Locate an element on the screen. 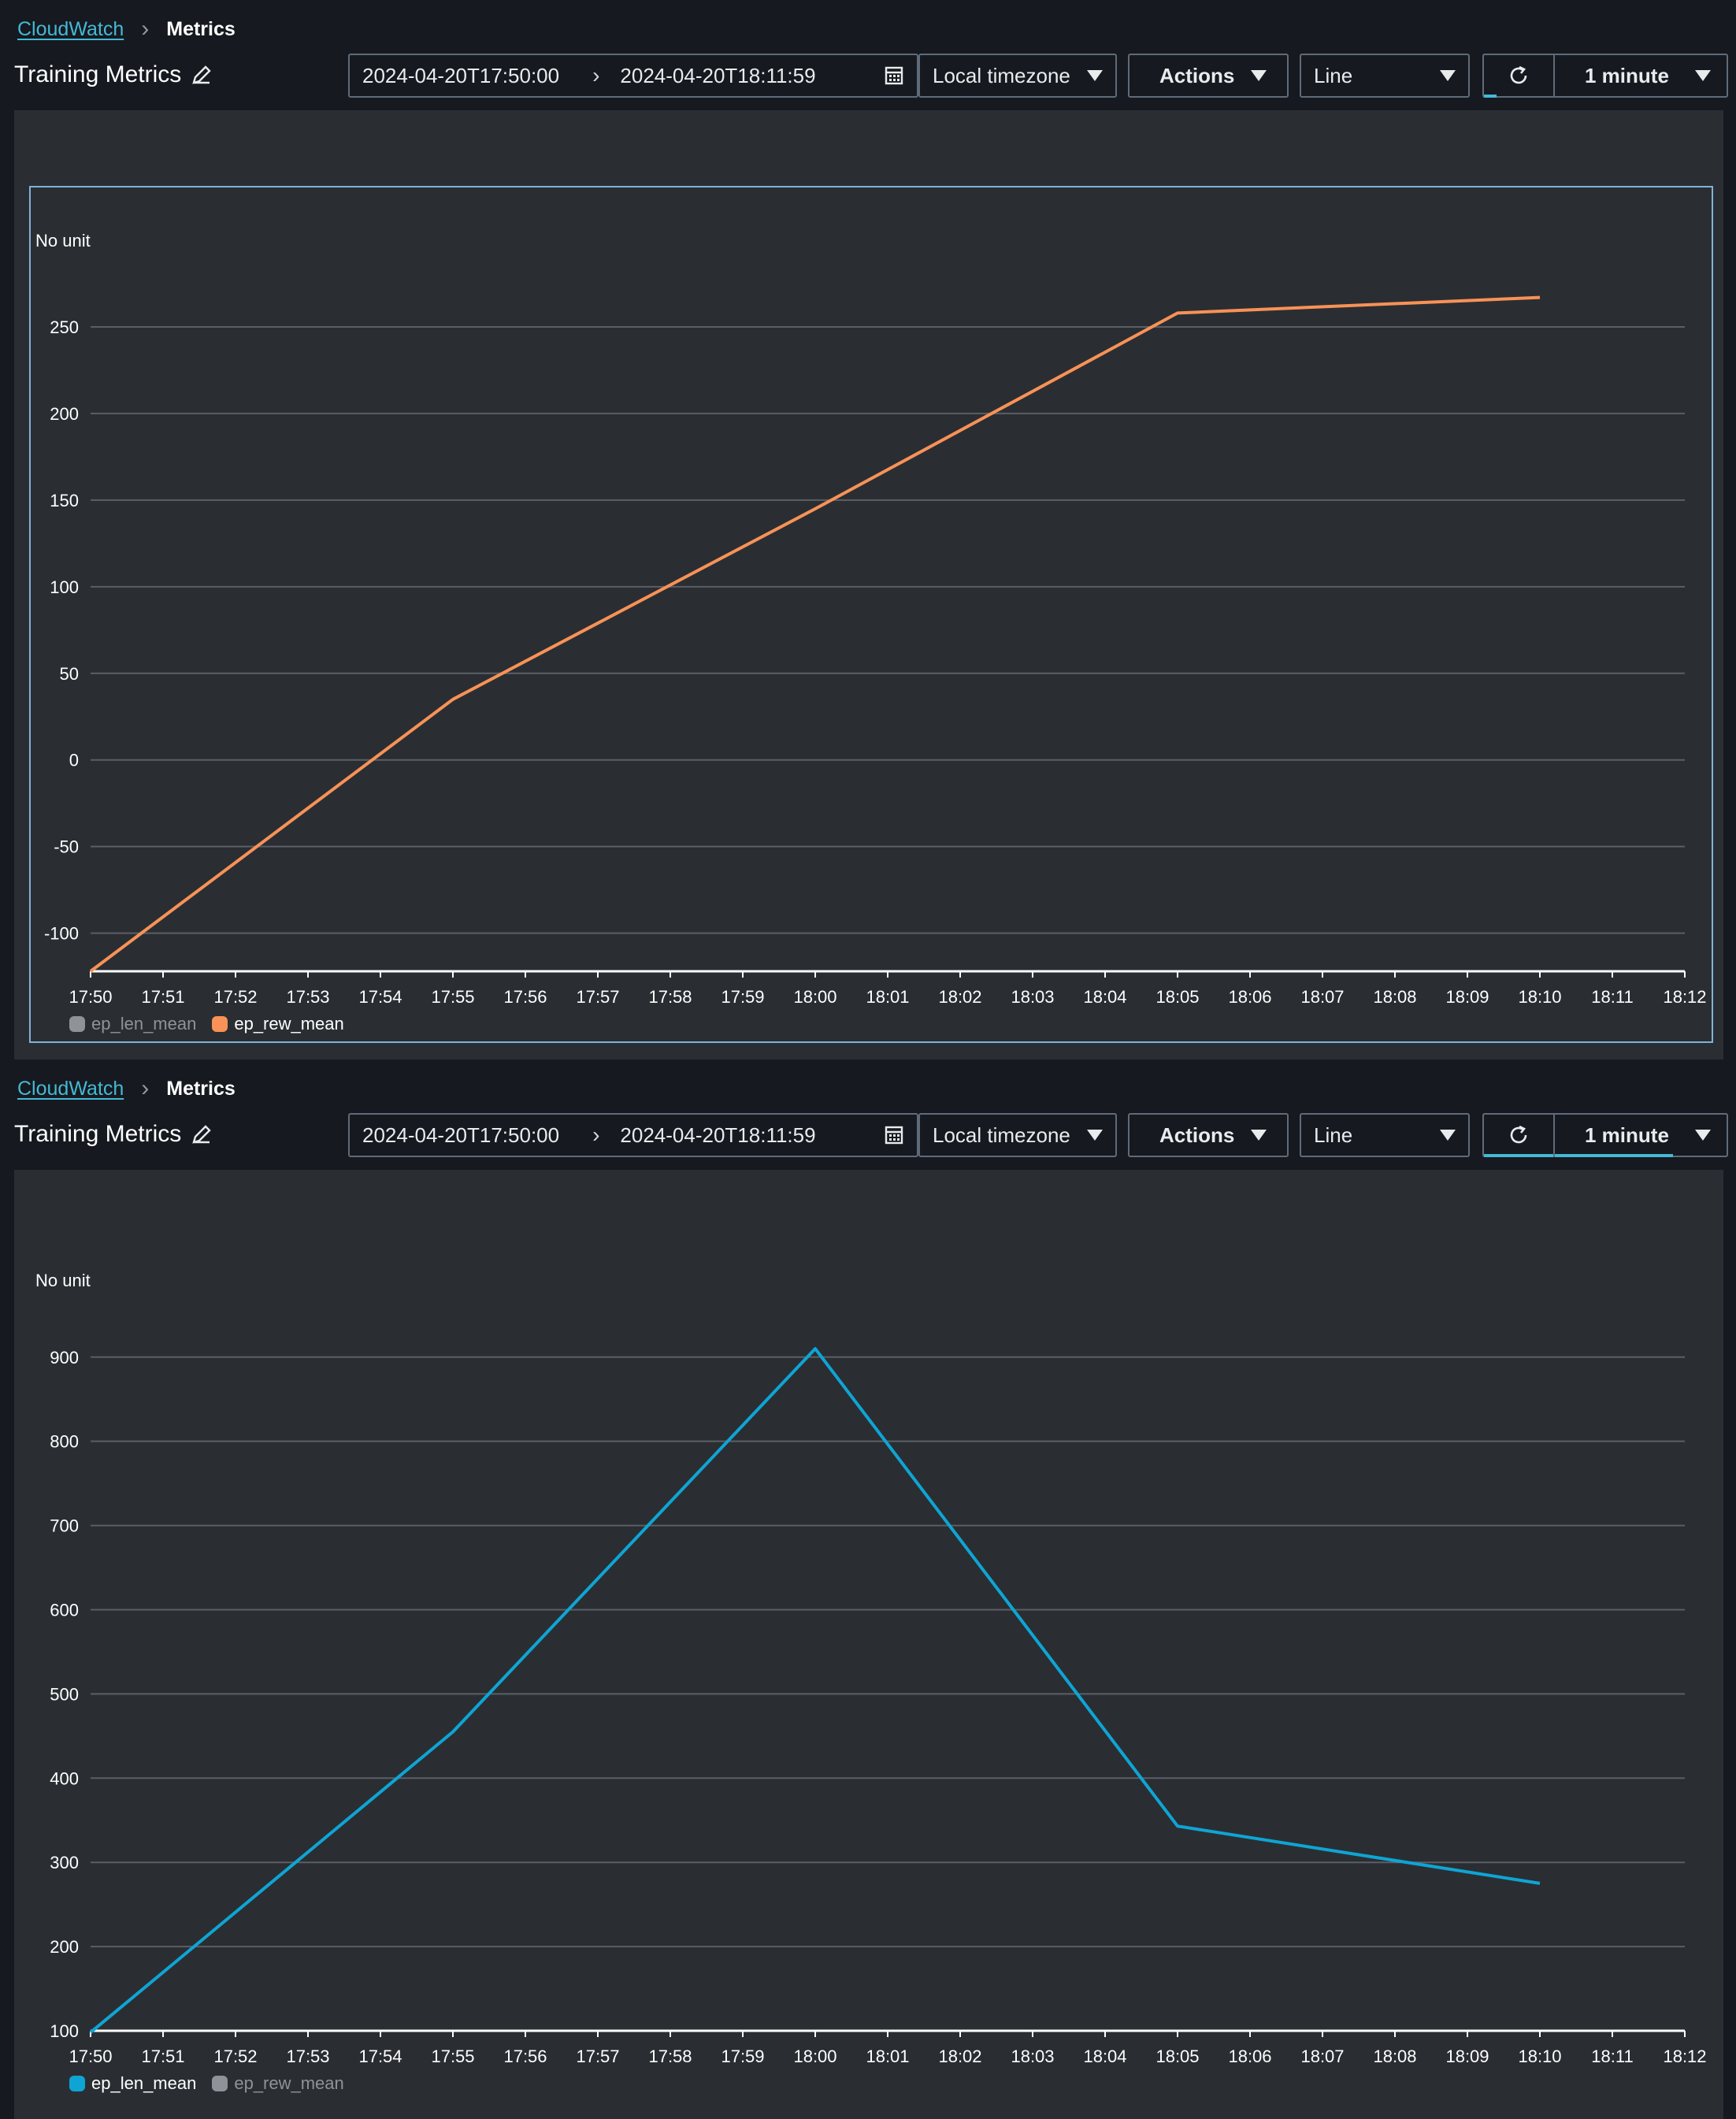 The width and height of the screenshot is (1736, 2119). y-tick-label: 200 is located at coordinates (65, 414).